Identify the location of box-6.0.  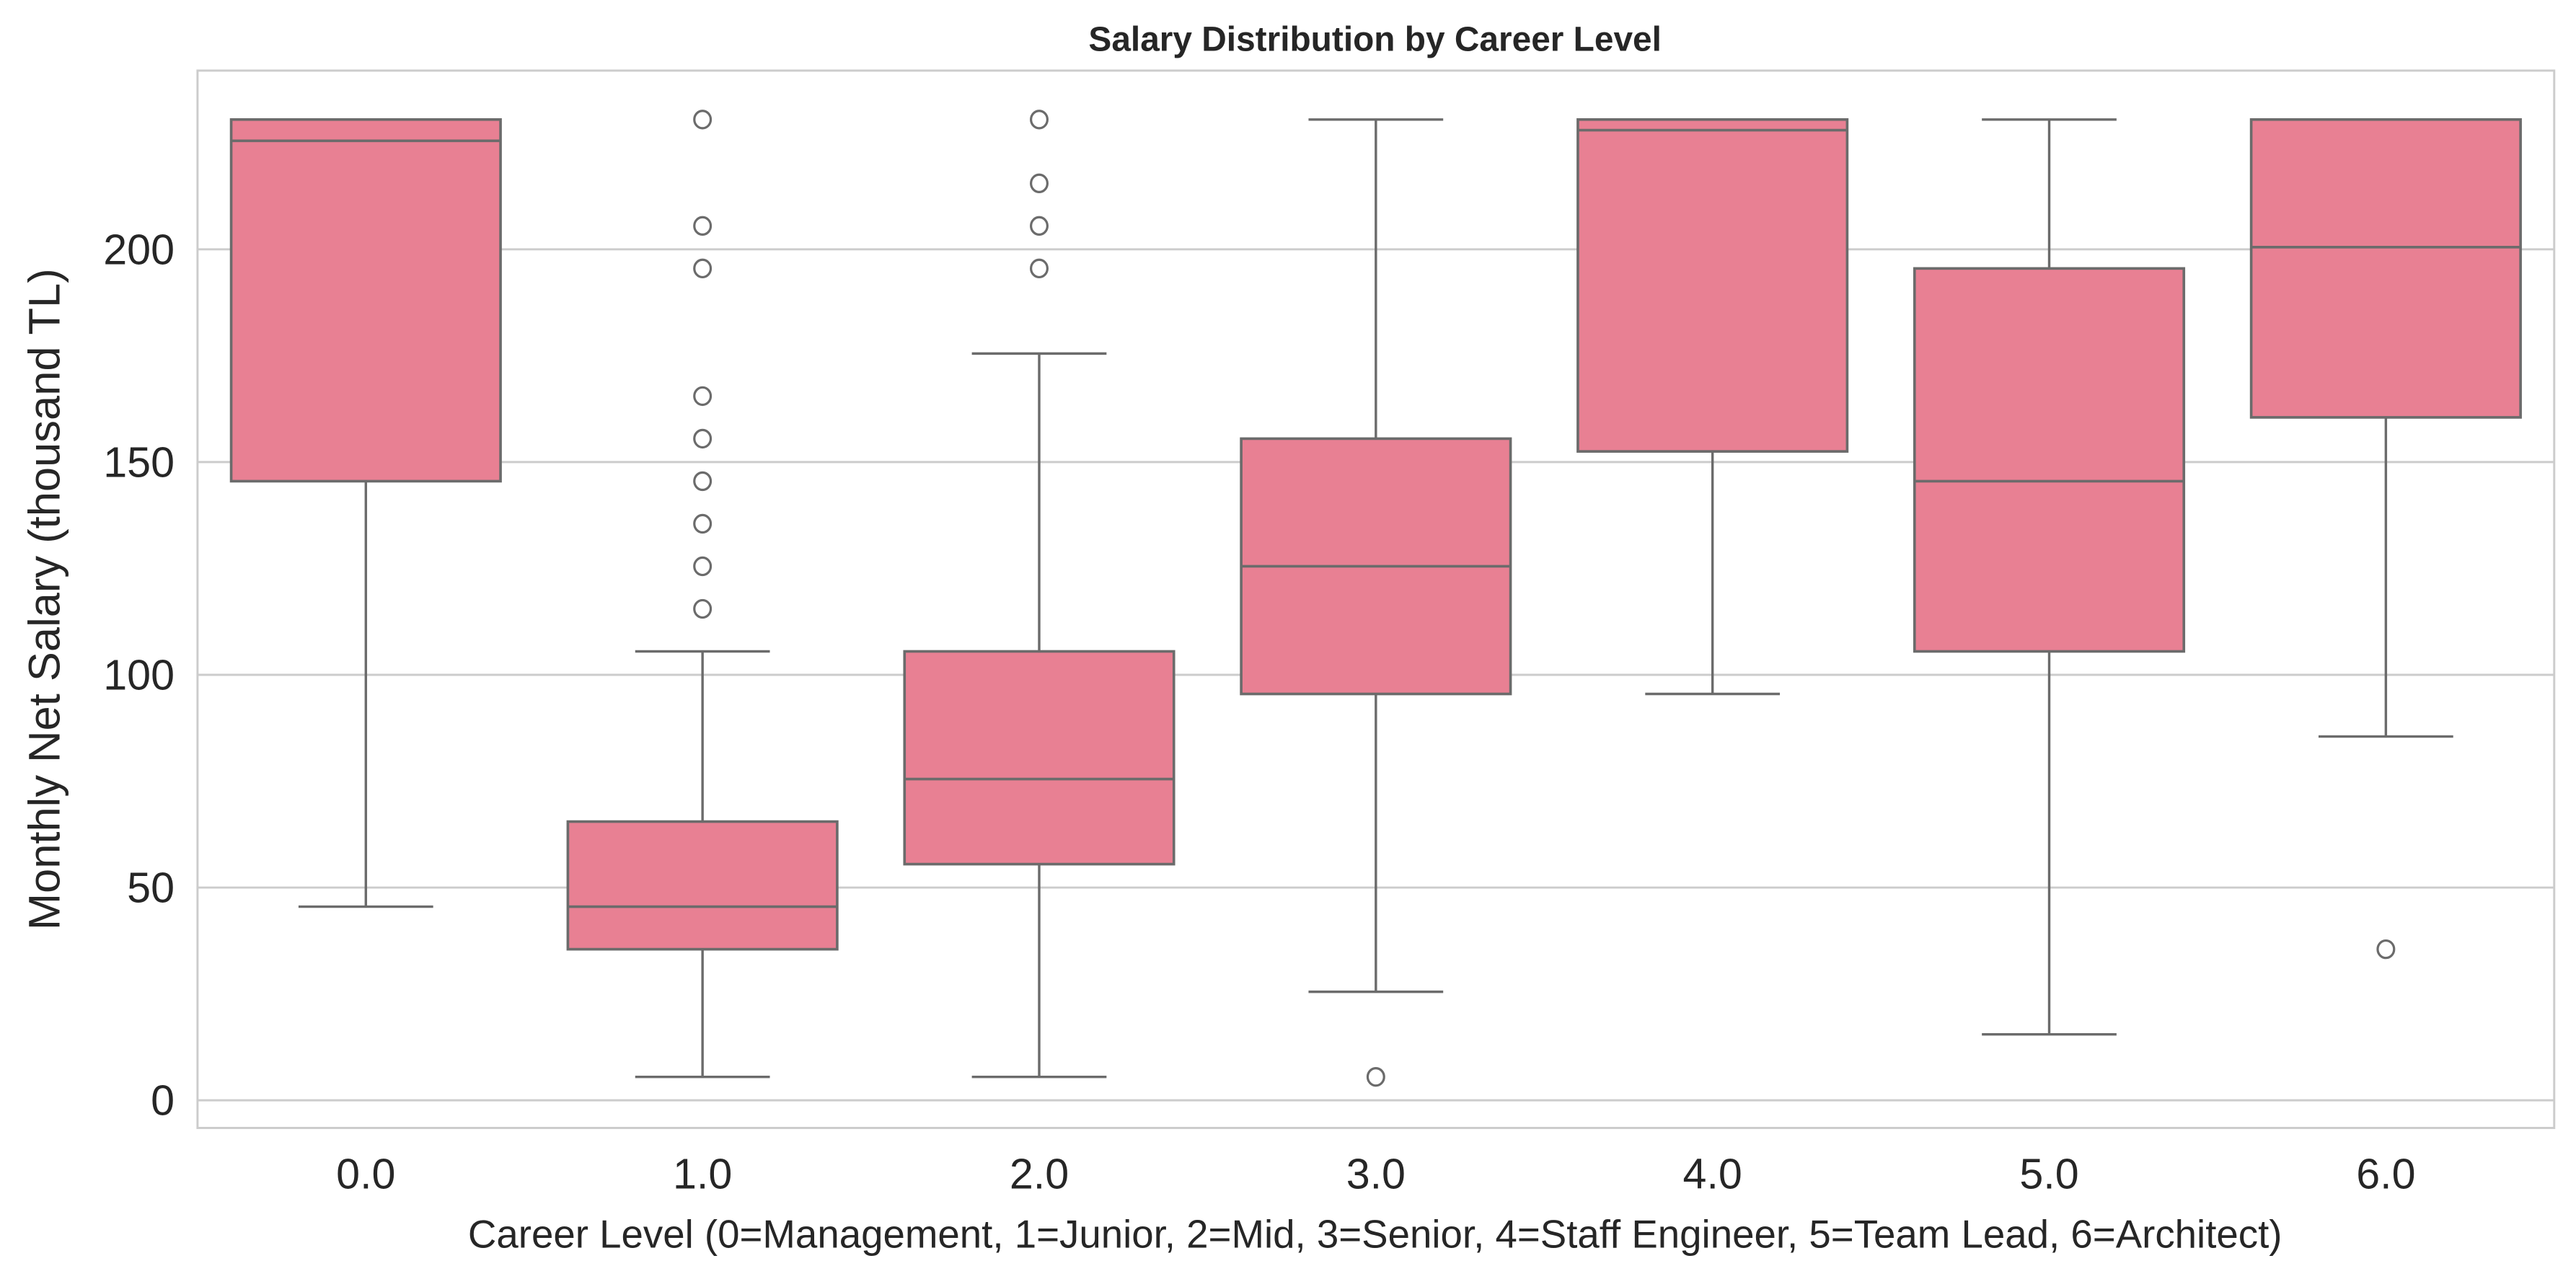
(2385, 539).